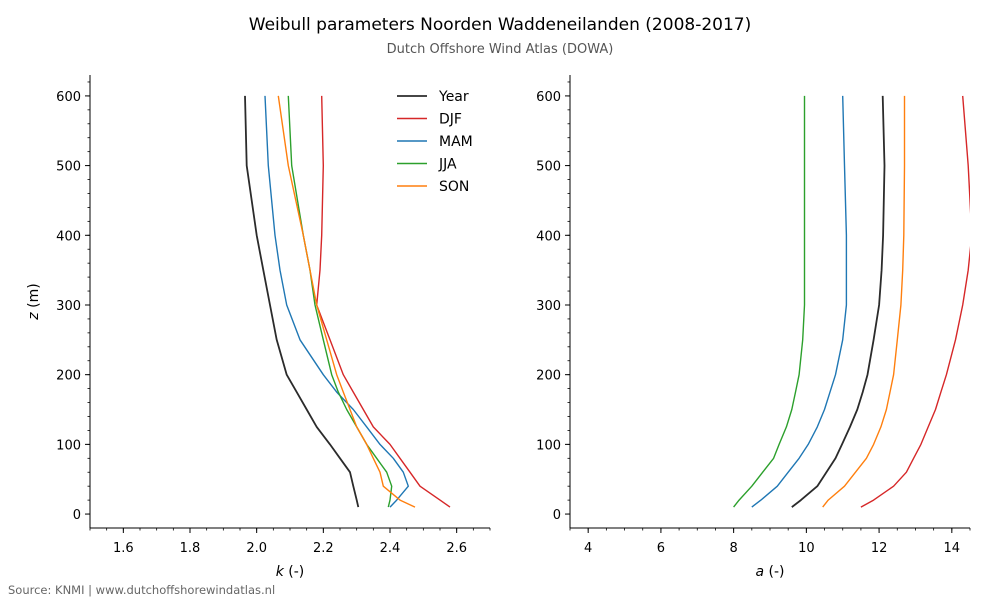 The width and height of the screenshot is (1000, 600). I want to click on x-axis-variable: a, so click(759, 572).